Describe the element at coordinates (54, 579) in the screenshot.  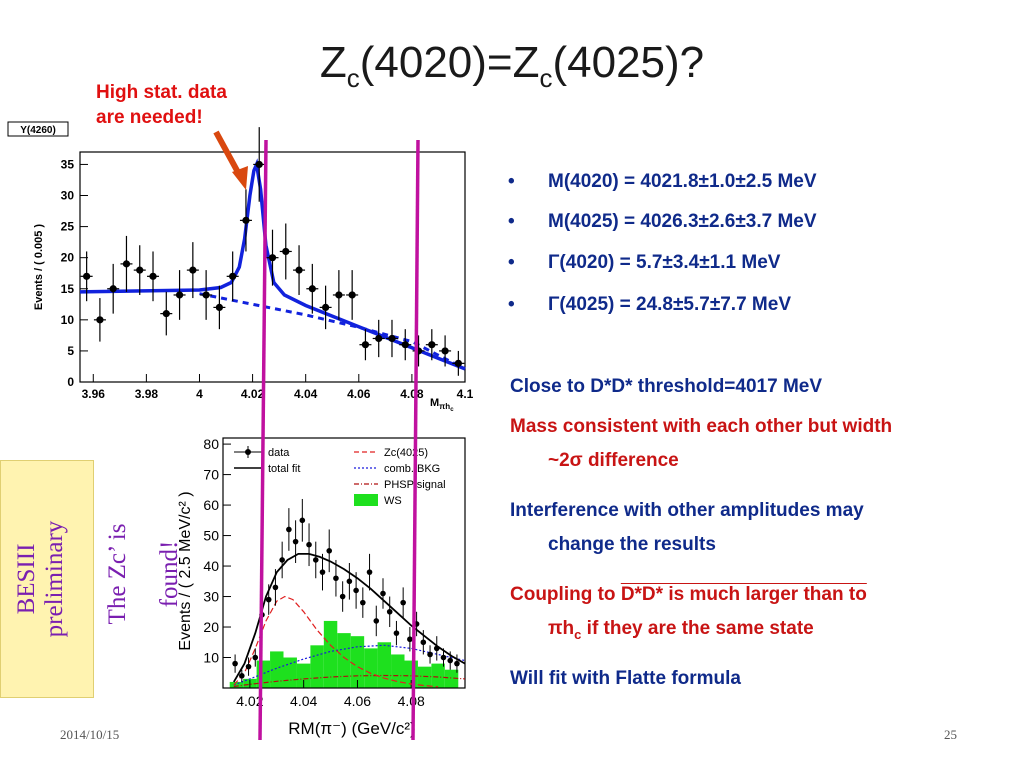
I see `preliminary-label: preliminary` at that location.